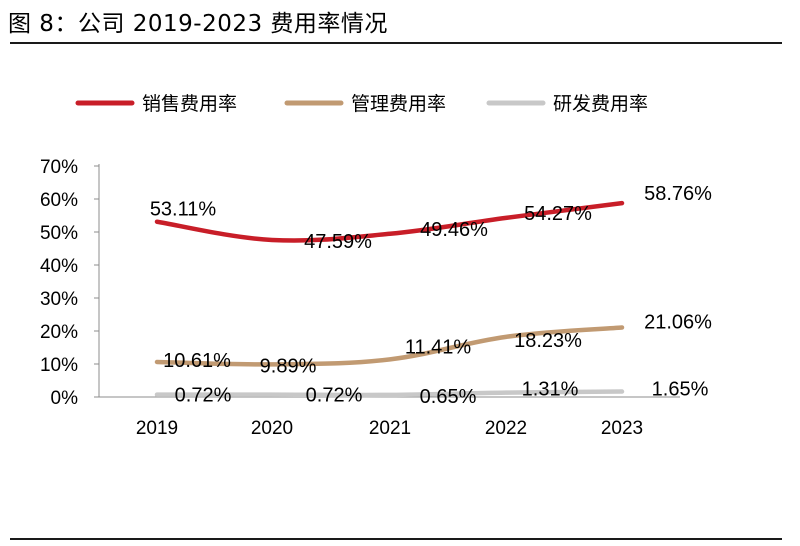  Describe the element at coordinates (59, 332) in the screenshot. I see `y-tick-label: 20%` at that location.